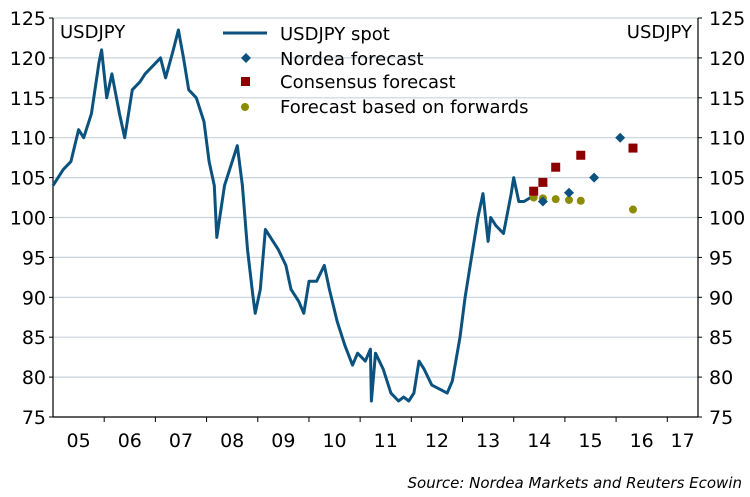 Image resolution: width=750 pixels, height=497 pixels. What do you see at coordinates (334, 441) in the screenshot?
I see `x-tick-label: 10` at bounding box center [334, 441].